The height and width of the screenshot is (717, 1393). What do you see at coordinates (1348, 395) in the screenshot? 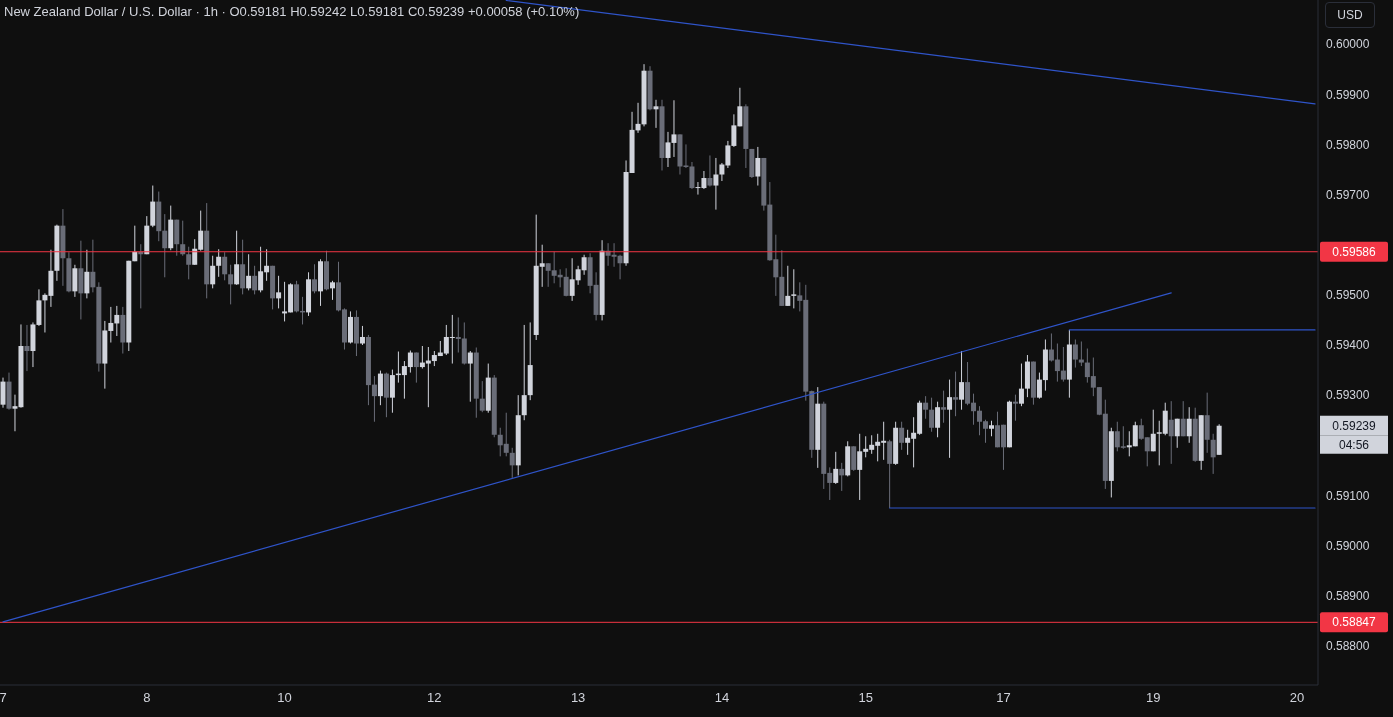
I see `y-tick-label: 0.59300` at bounding box center [1348, 395].